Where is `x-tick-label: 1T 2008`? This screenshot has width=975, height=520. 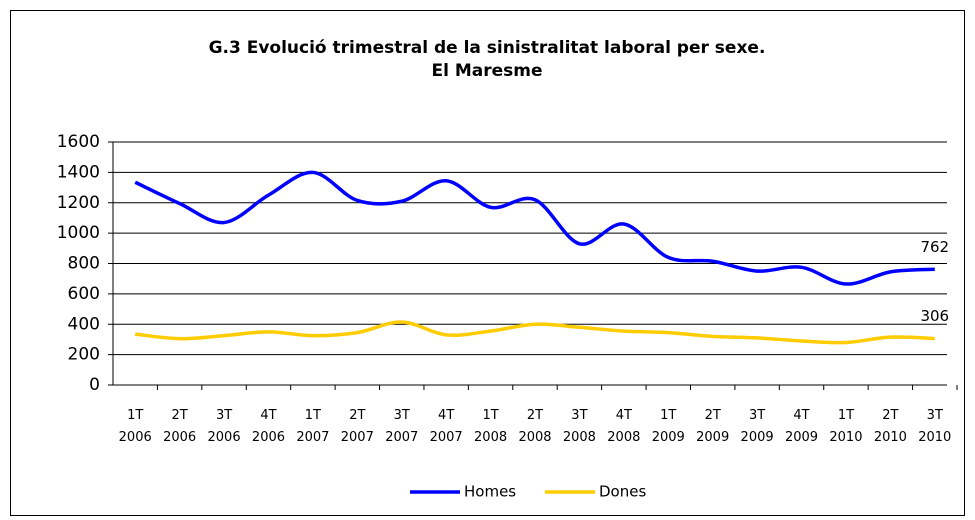 x-tick-label: 1T 2008 is located at coordinates (490, 426).